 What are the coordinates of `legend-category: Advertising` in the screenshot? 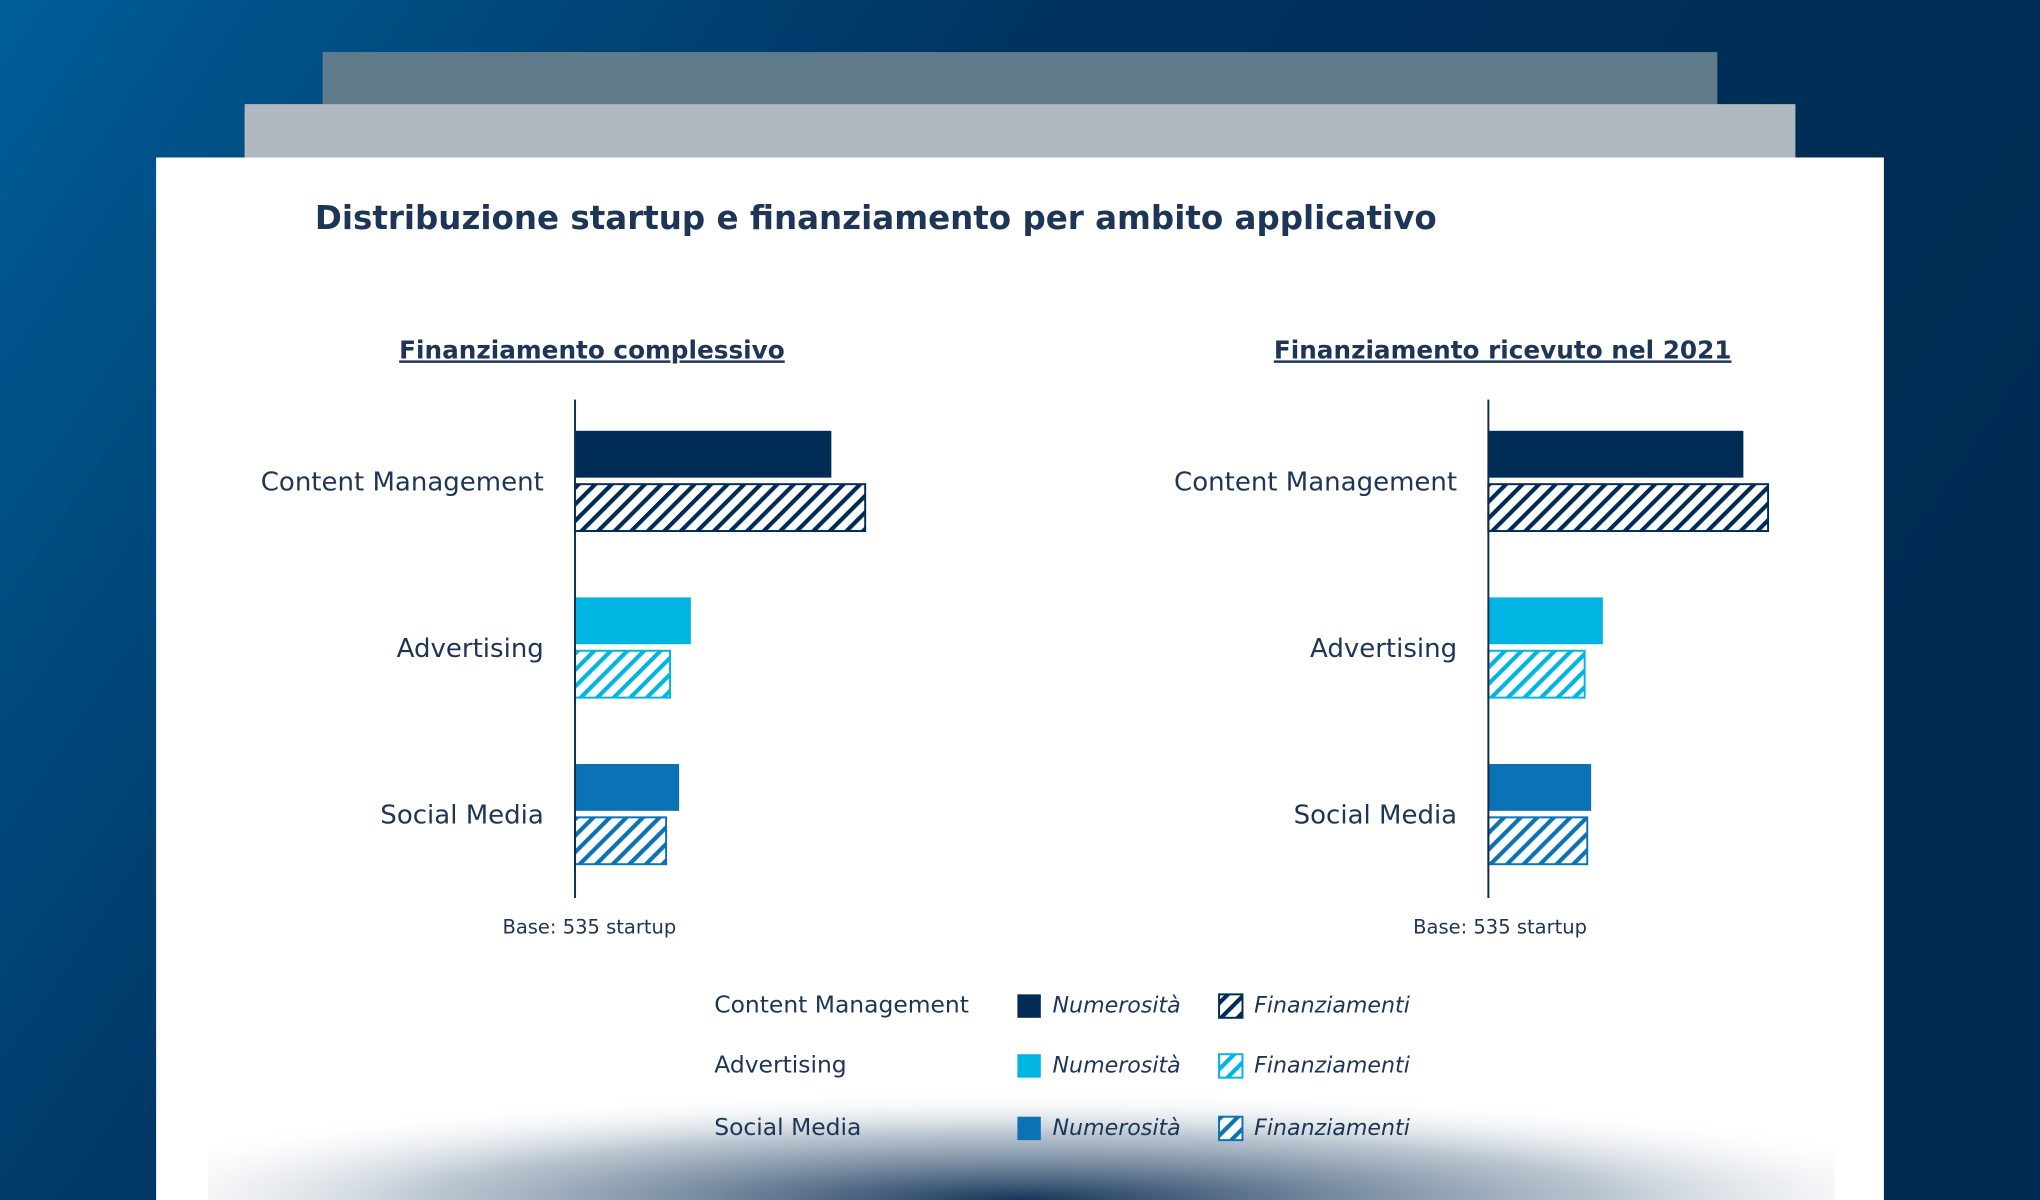 It's located at (780, 1064).